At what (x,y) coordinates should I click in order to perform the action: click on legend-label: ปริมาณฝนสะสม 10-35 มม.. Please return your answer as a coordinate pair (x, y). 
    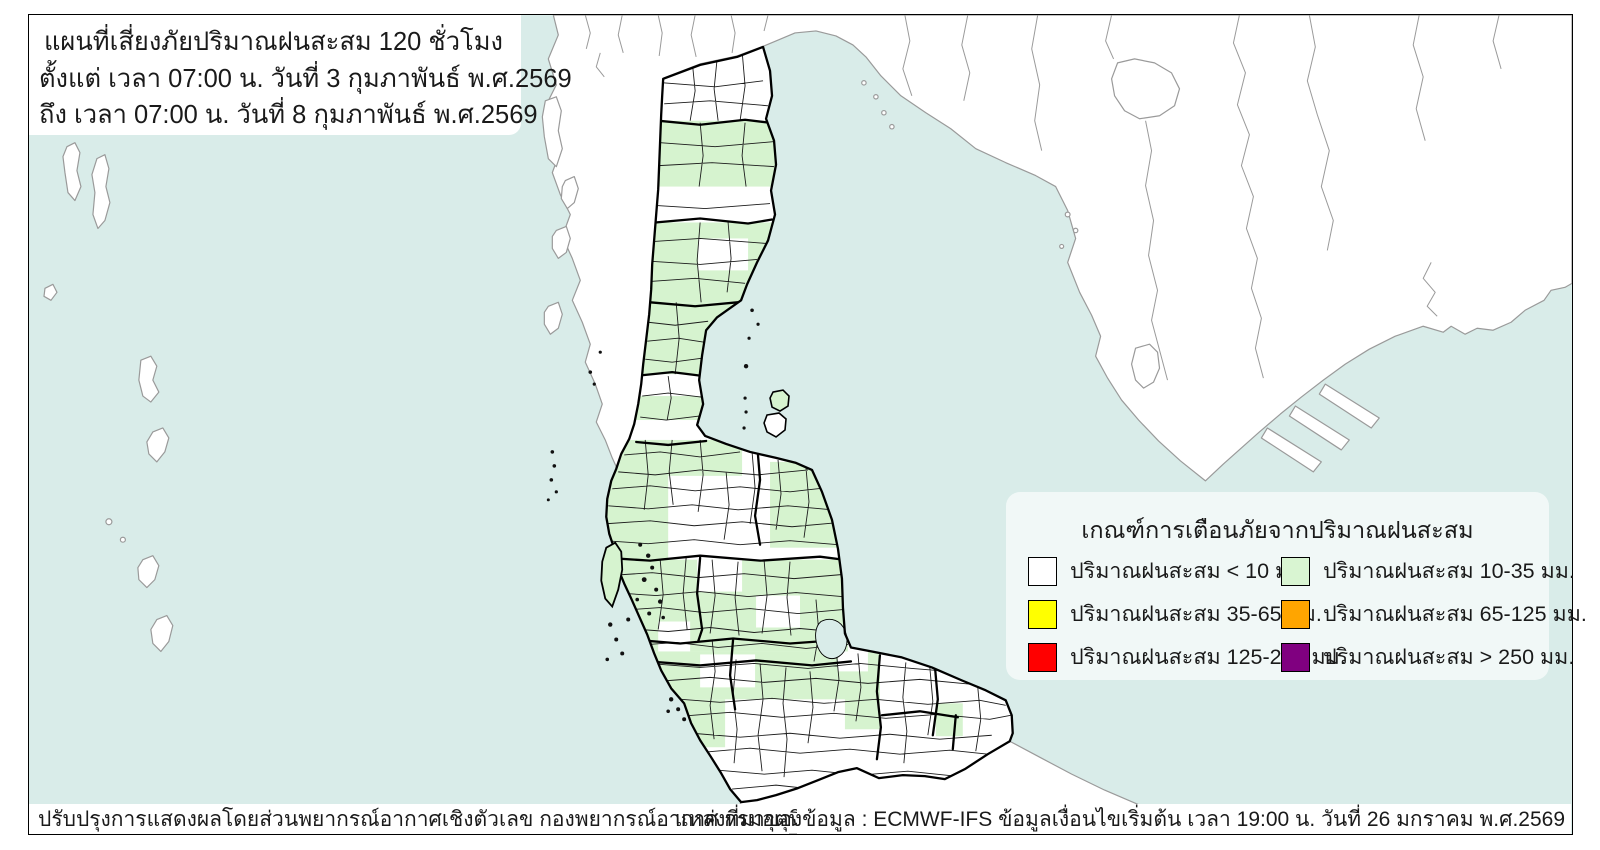
    Looking at the image, I should click on (1449, 571).